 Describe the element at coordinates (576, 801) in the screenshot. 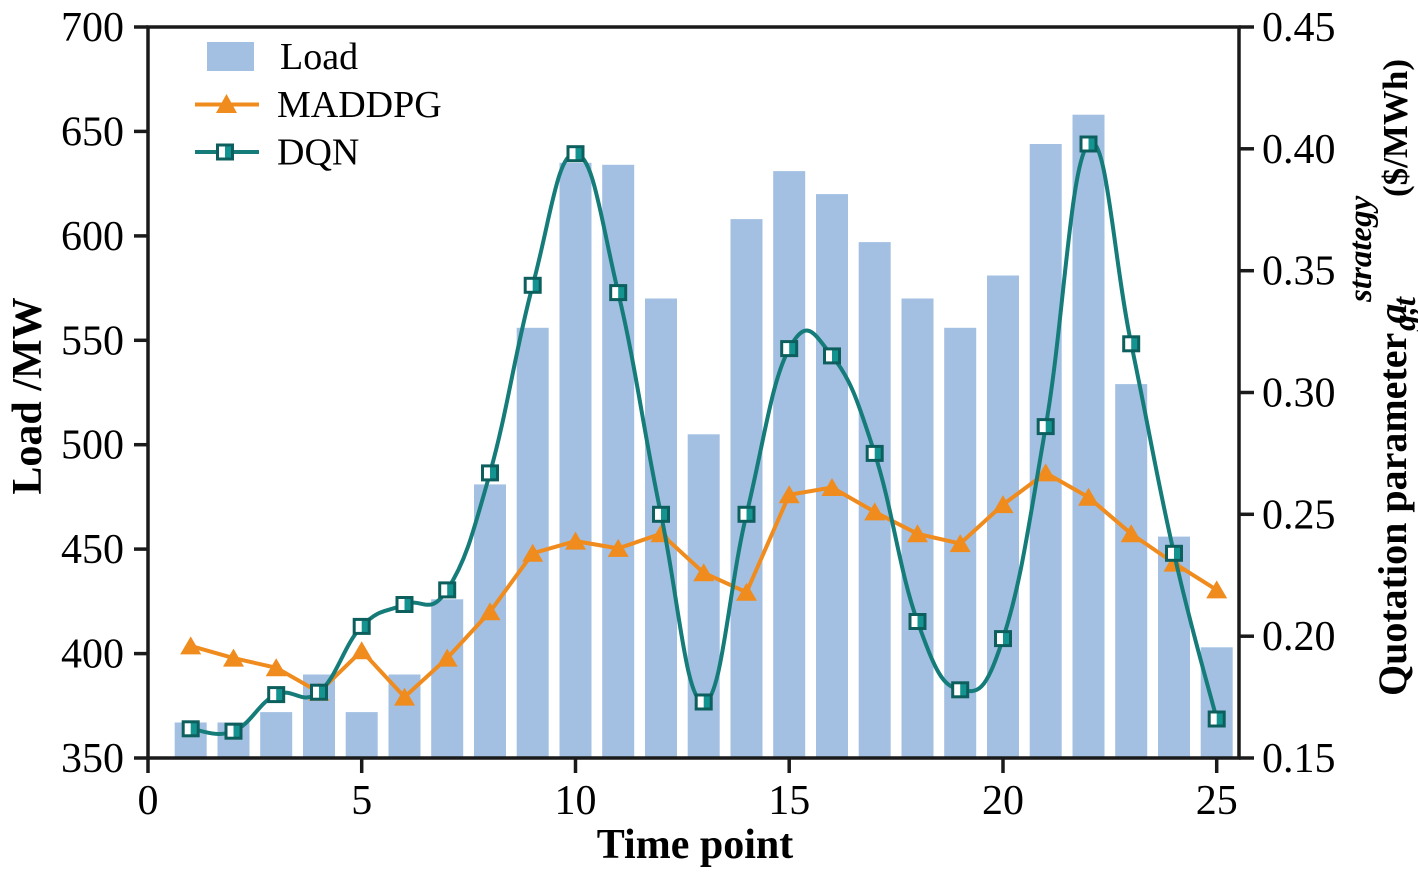

I see `svg-text: 10` at that location.